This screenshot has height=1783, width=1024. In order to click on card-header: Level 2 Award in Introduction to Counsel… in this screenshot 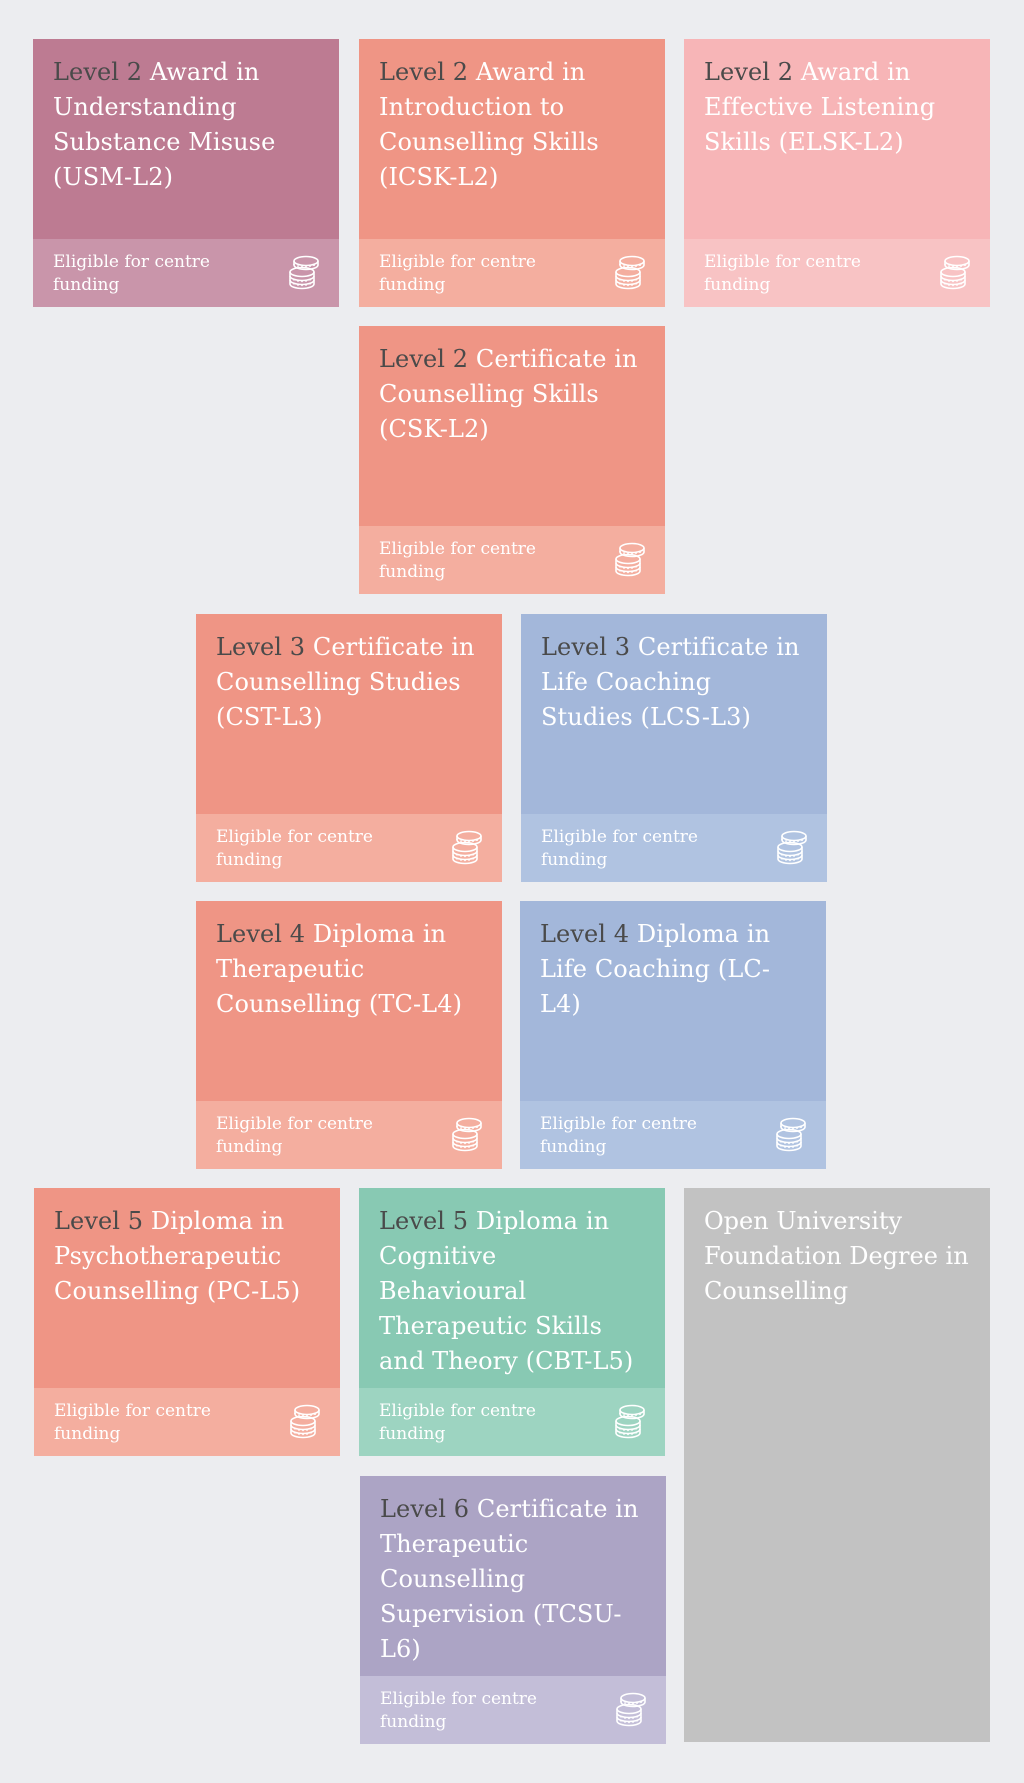, I will do `click(512, 139)`.